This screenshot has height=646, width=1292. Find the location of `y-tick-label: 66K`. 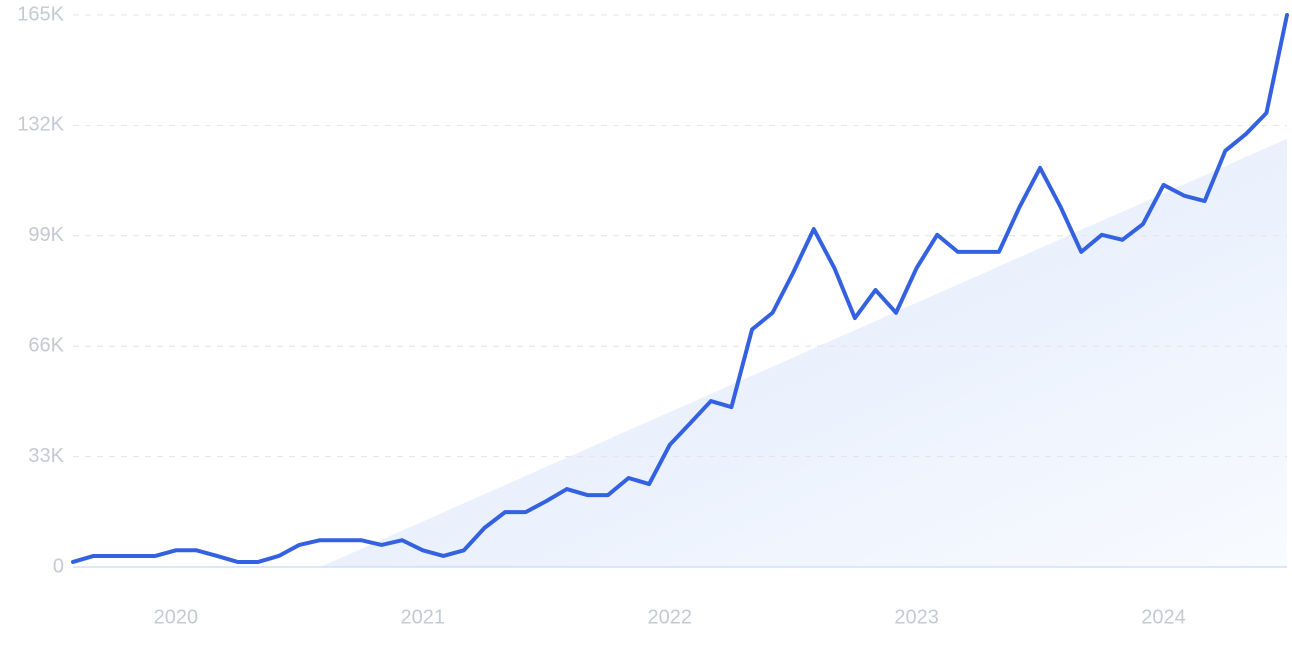

y-tick-label: 66K is located at coordinates (46, 345).